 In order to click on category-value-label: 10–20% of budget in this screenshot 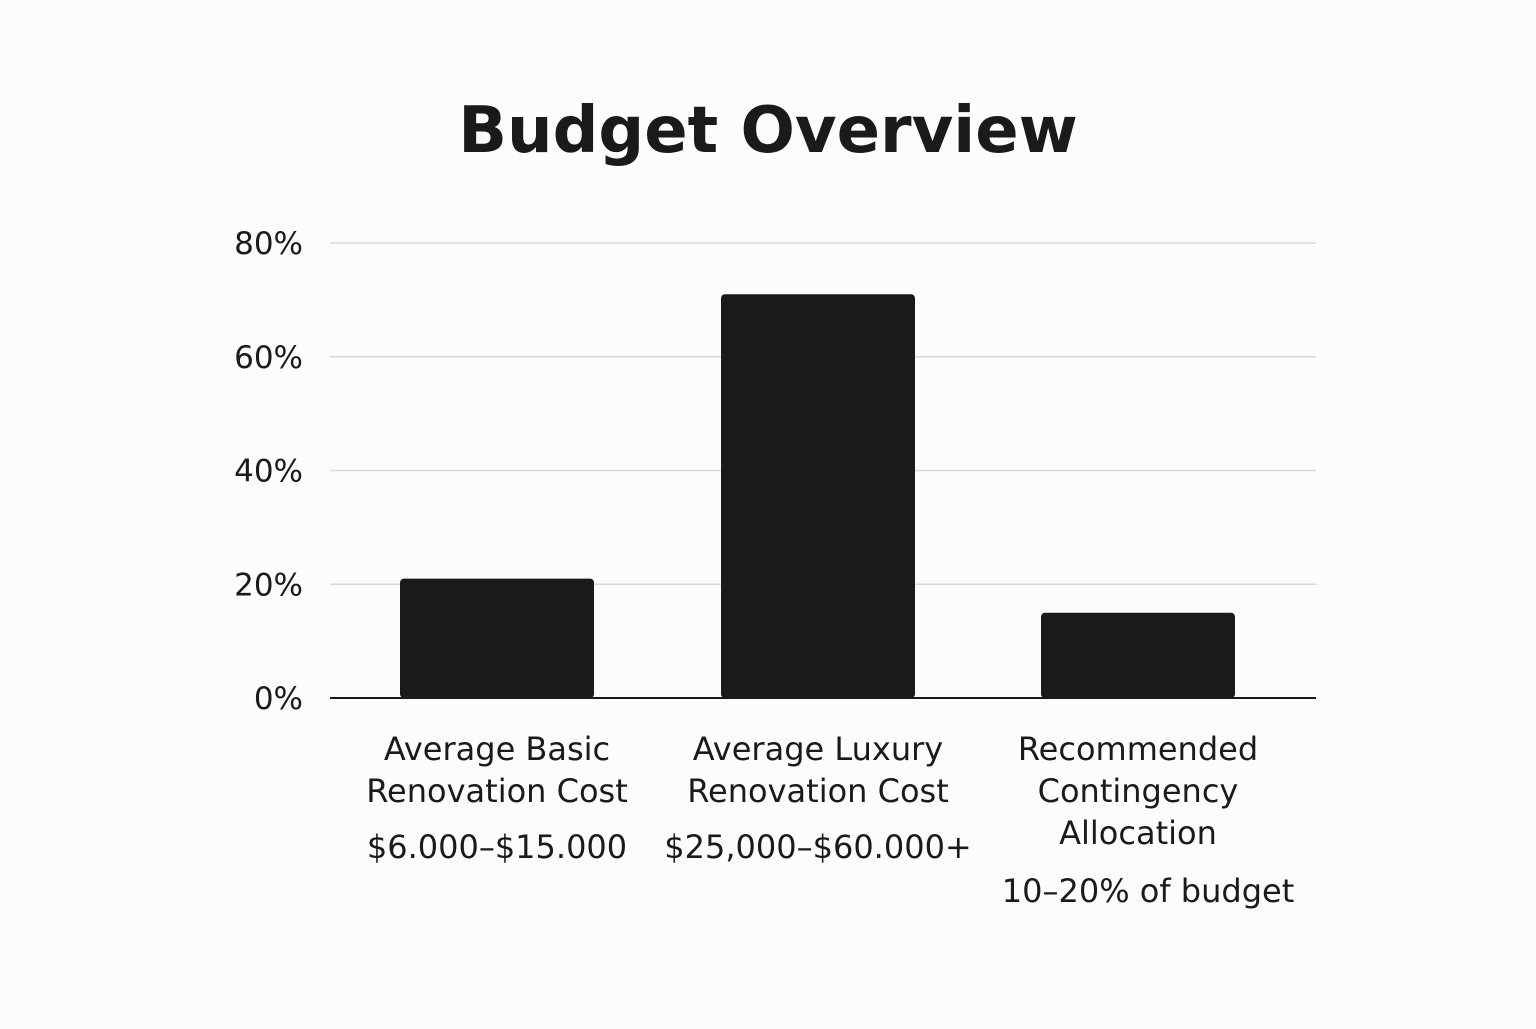, I will do `click(1148, 891)`.